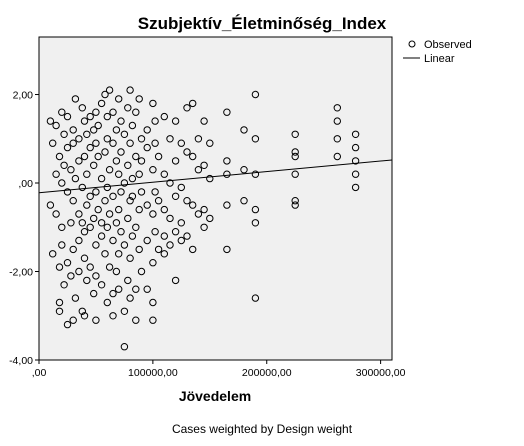 Image resolution: width=524 pixels, height=446 pixels. I want to click on x-tick-label: ,00, so click(39, 373).